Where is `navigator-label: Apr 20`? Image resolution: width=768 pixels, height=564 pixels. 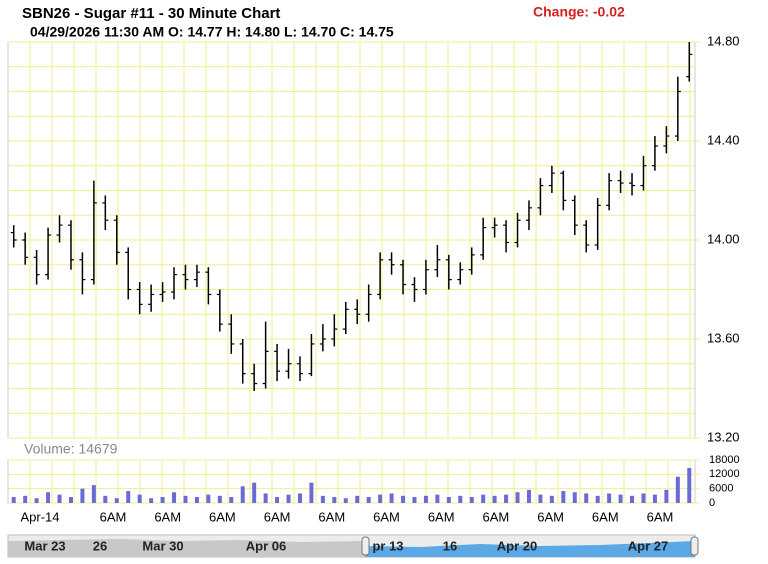 navigator-label: Apr 20 is located at coordinates (517, 545).